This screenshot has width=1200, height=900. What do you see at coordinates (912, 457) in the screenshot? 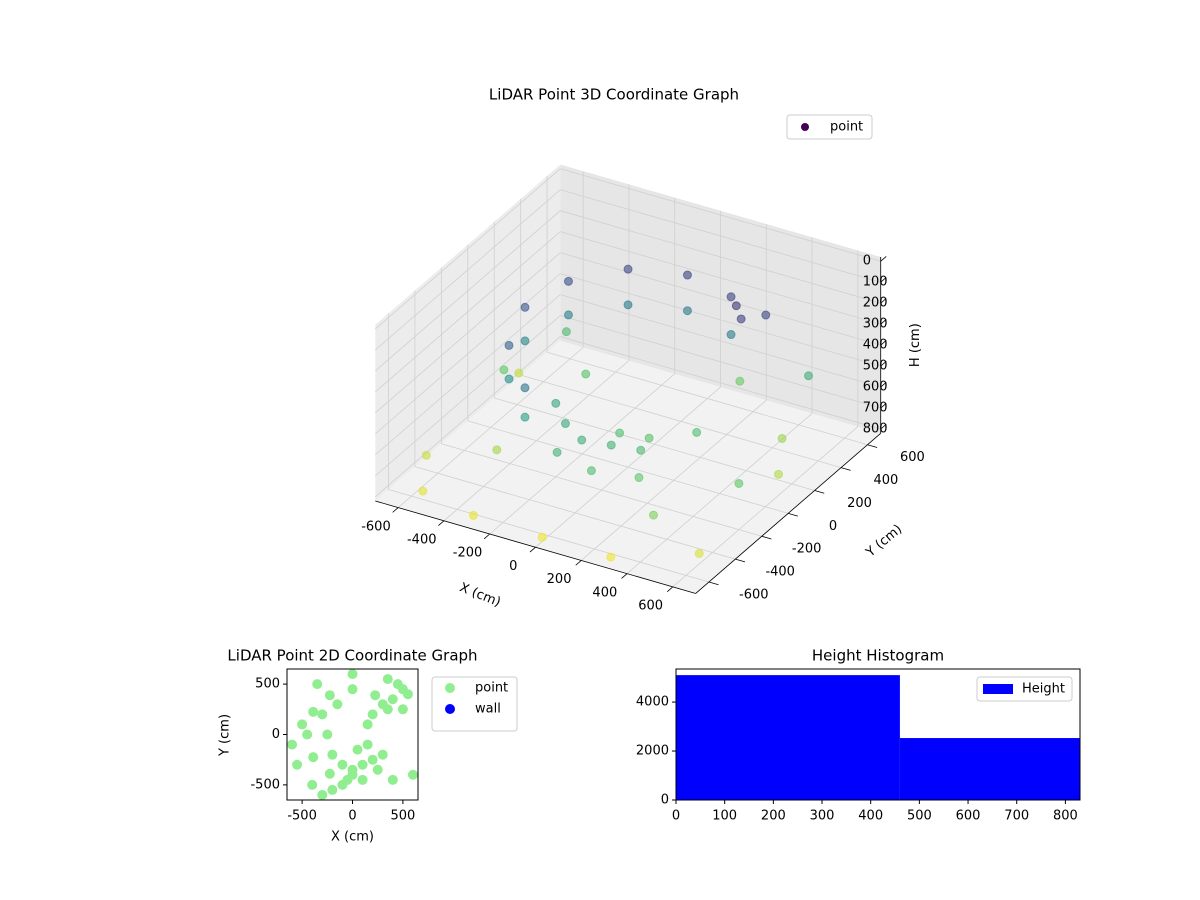
I see `y-tick-label: 600` at bounding box center [912, 457].